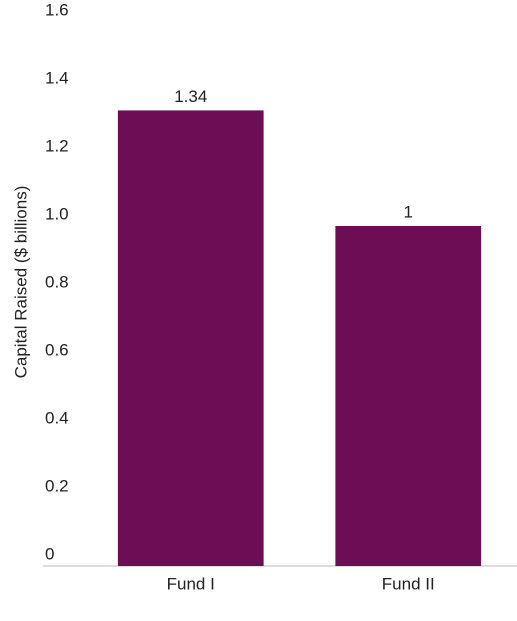  What do you see at coordinates (408, 583) in the screenshot?
I see `x-tick-label: Fund II` at bounding box center [408, 583].